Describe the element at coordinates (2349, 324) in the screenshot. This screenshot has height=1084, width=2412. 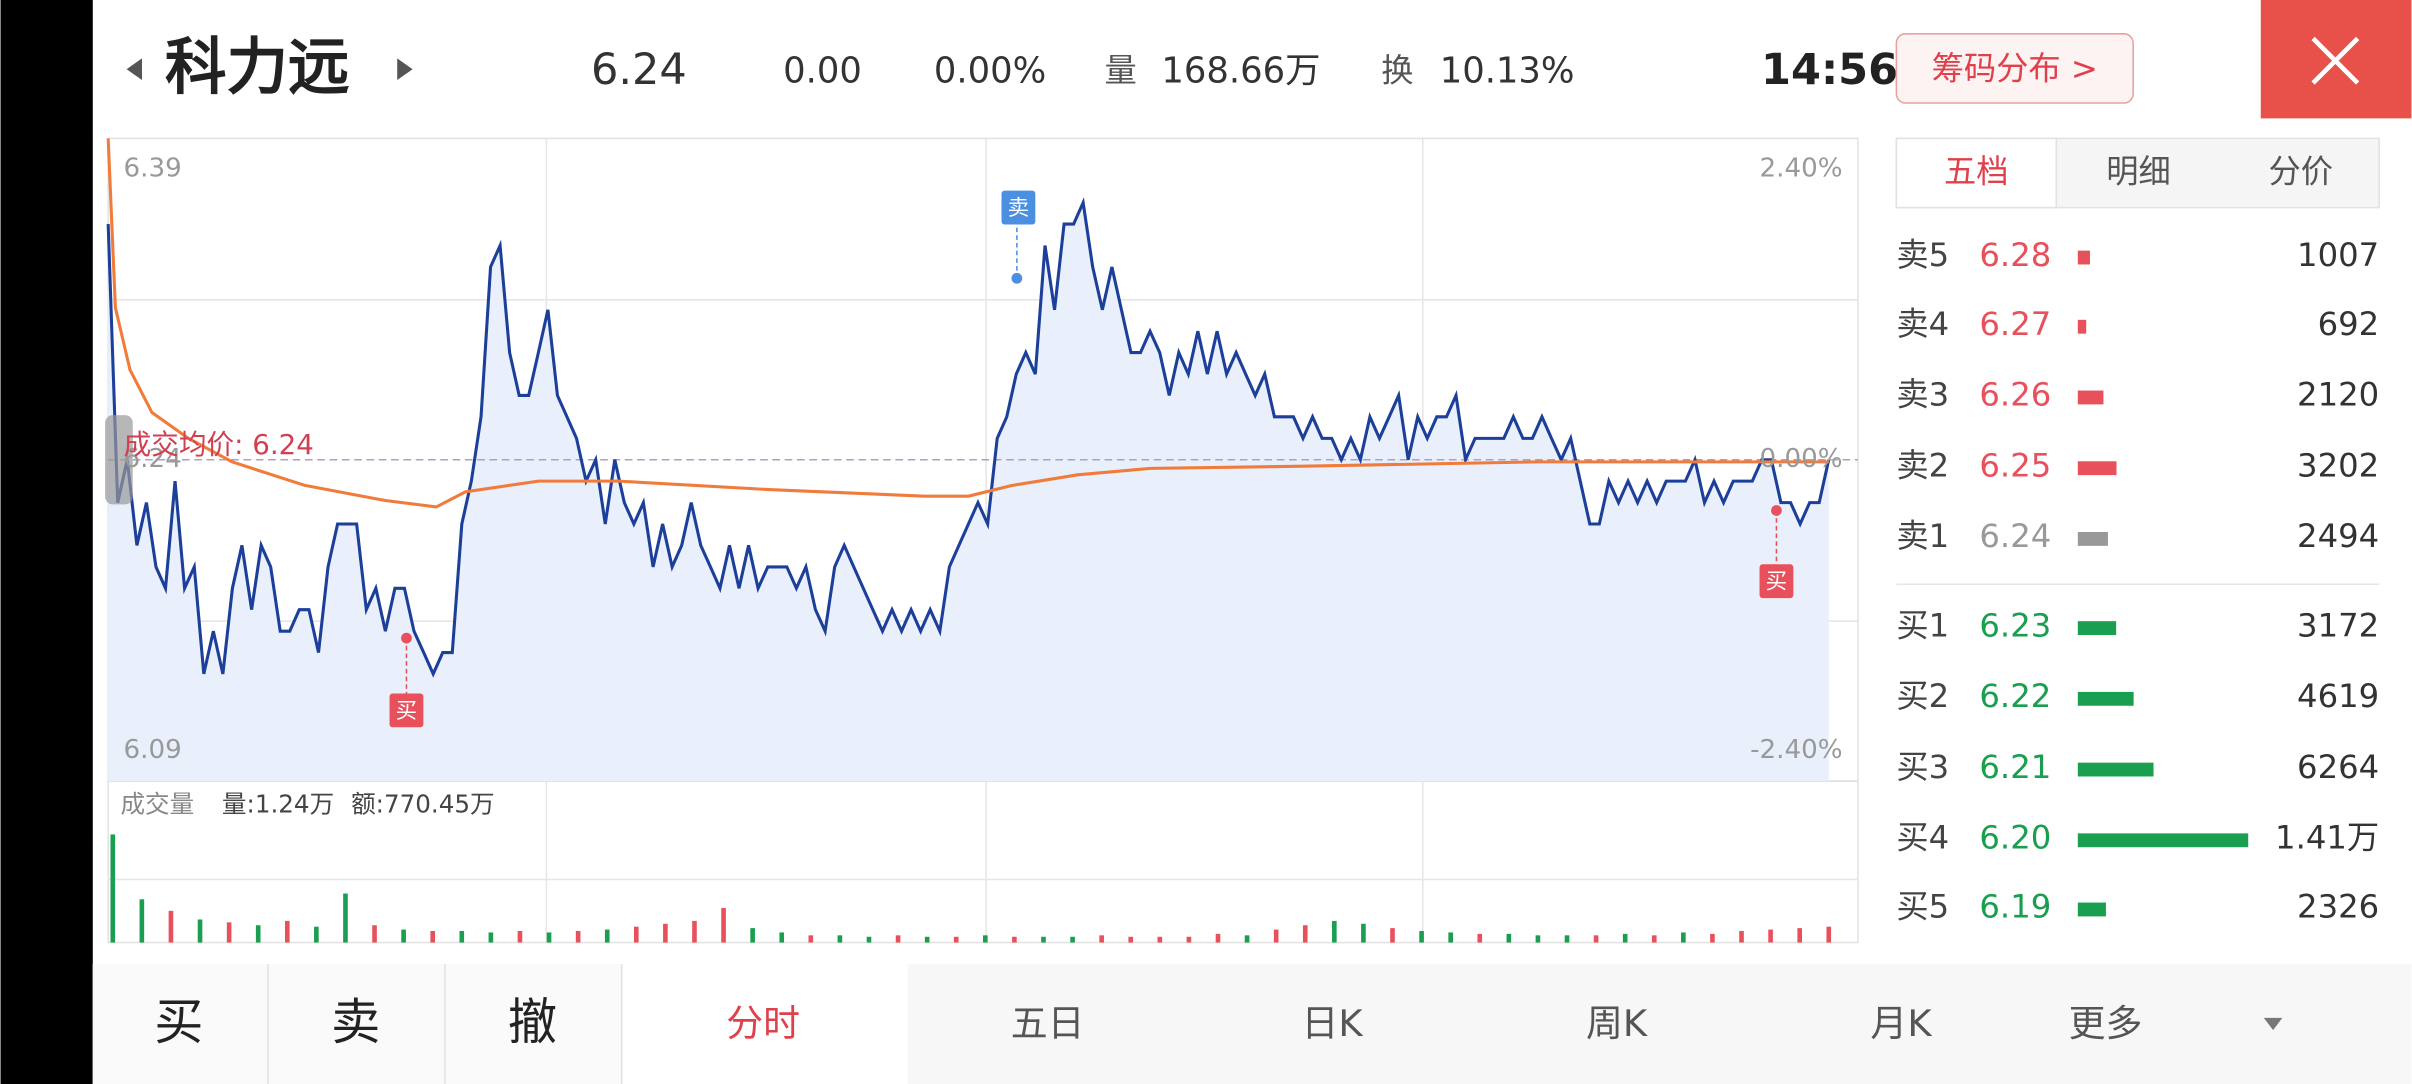
I see `book-volume: 692` at that location.